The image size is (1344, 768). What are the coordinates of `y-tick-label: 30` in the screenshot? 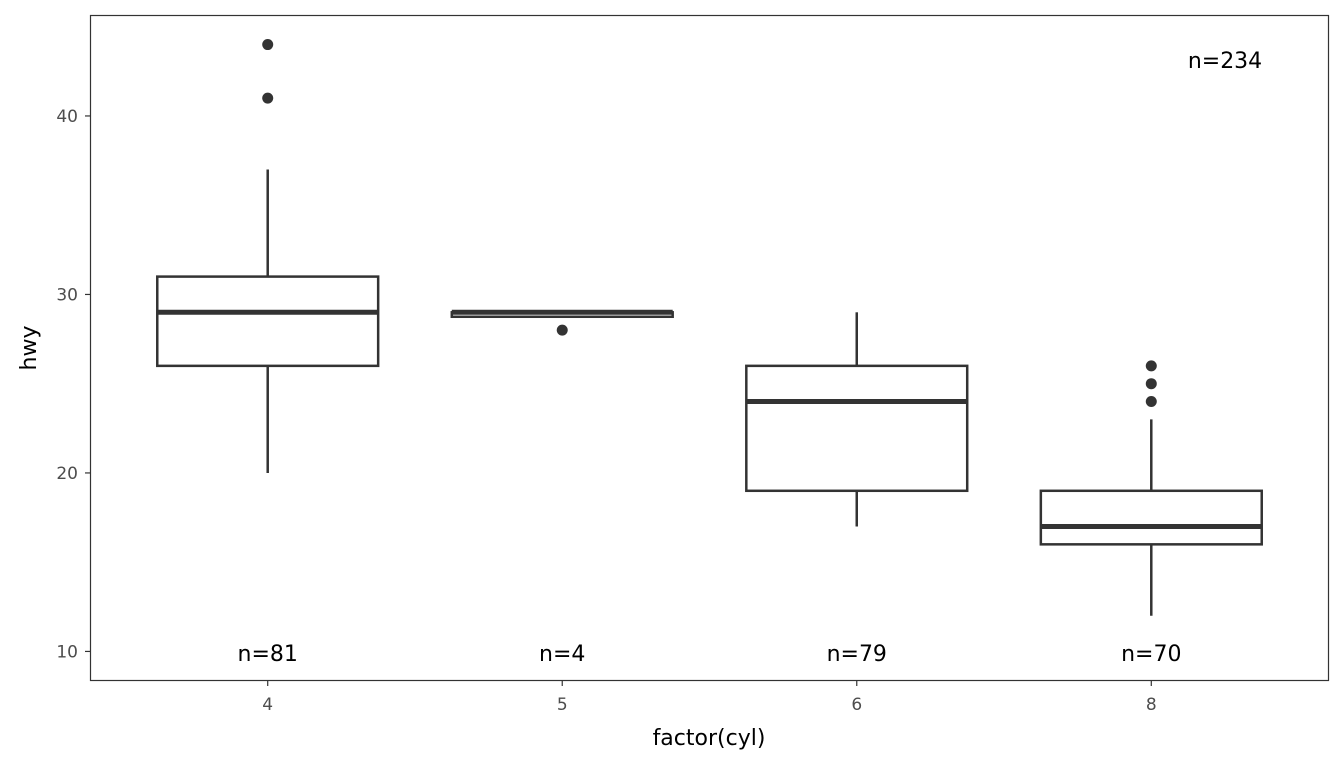 It's located at (67, 295).